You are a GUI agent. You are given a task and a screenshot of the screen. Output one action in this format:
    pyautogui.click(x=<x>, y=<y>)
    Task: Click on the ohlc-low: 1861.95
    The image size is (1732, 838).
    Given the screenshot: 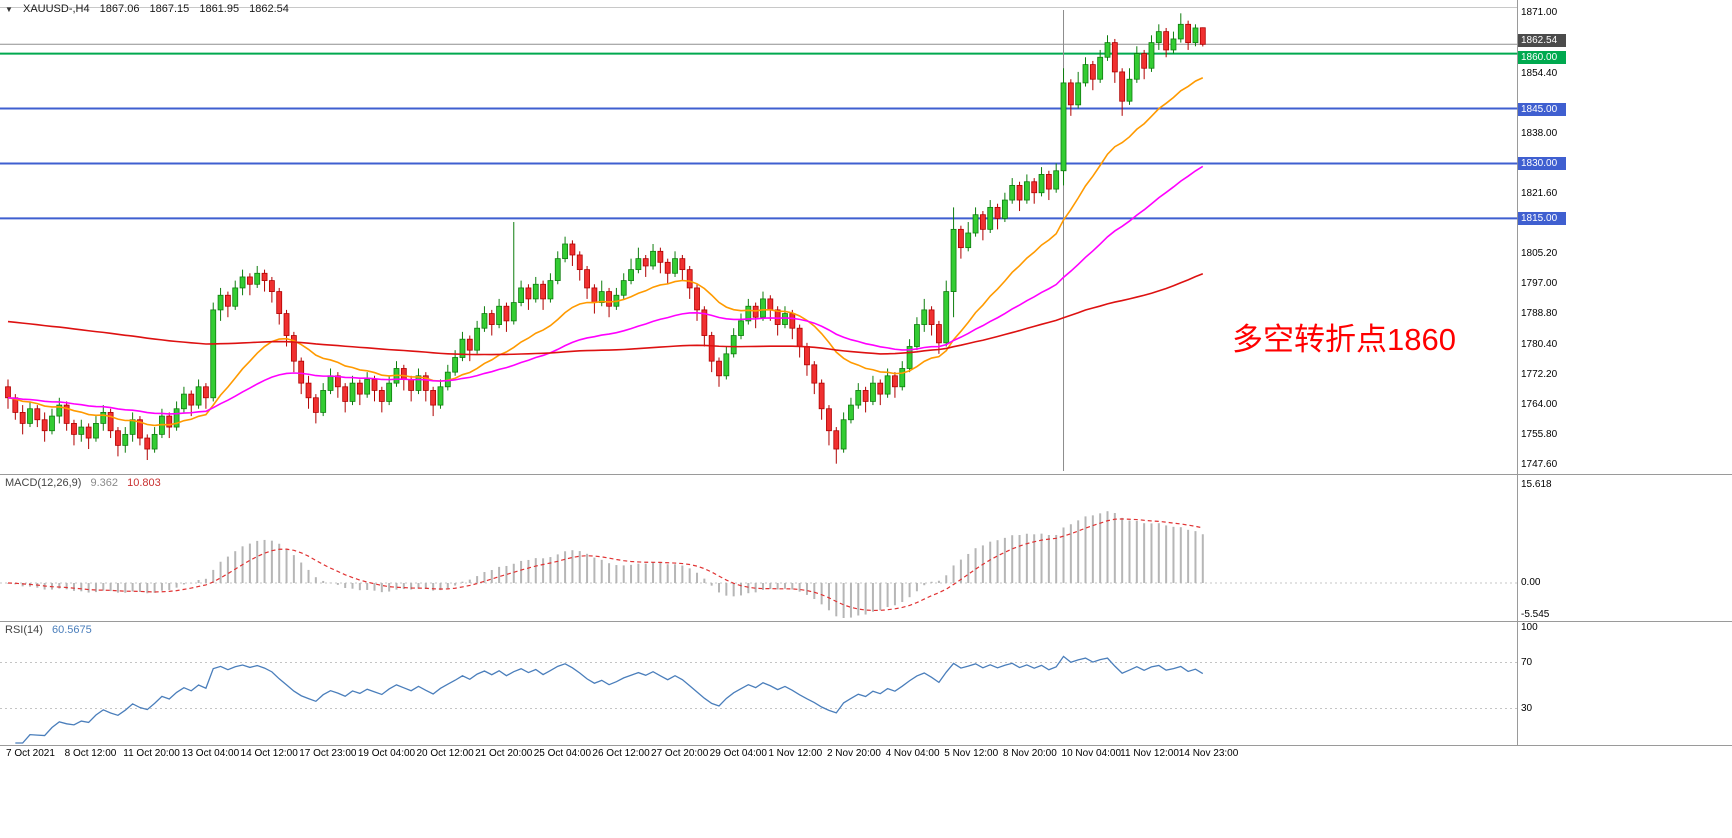 What is the action you would take?
    pyautogui.click(x=219, y=9)
    